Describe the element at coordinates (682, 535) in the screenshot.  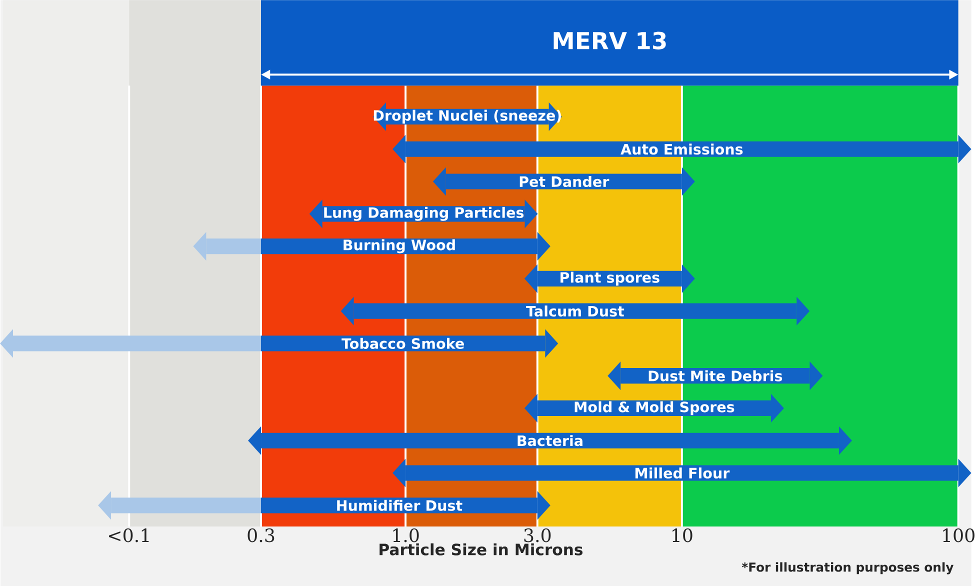
I see `x-tick-label: 10` at that location.